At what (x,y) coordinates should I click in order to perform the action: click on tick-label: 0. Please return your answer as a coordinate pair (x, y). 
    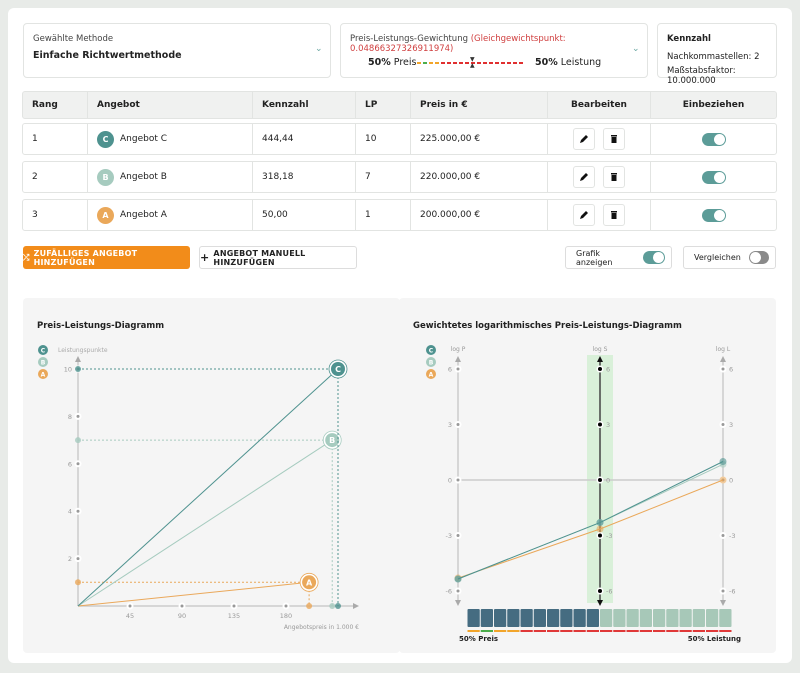
    Looking at the image, I should click on (731, 481).